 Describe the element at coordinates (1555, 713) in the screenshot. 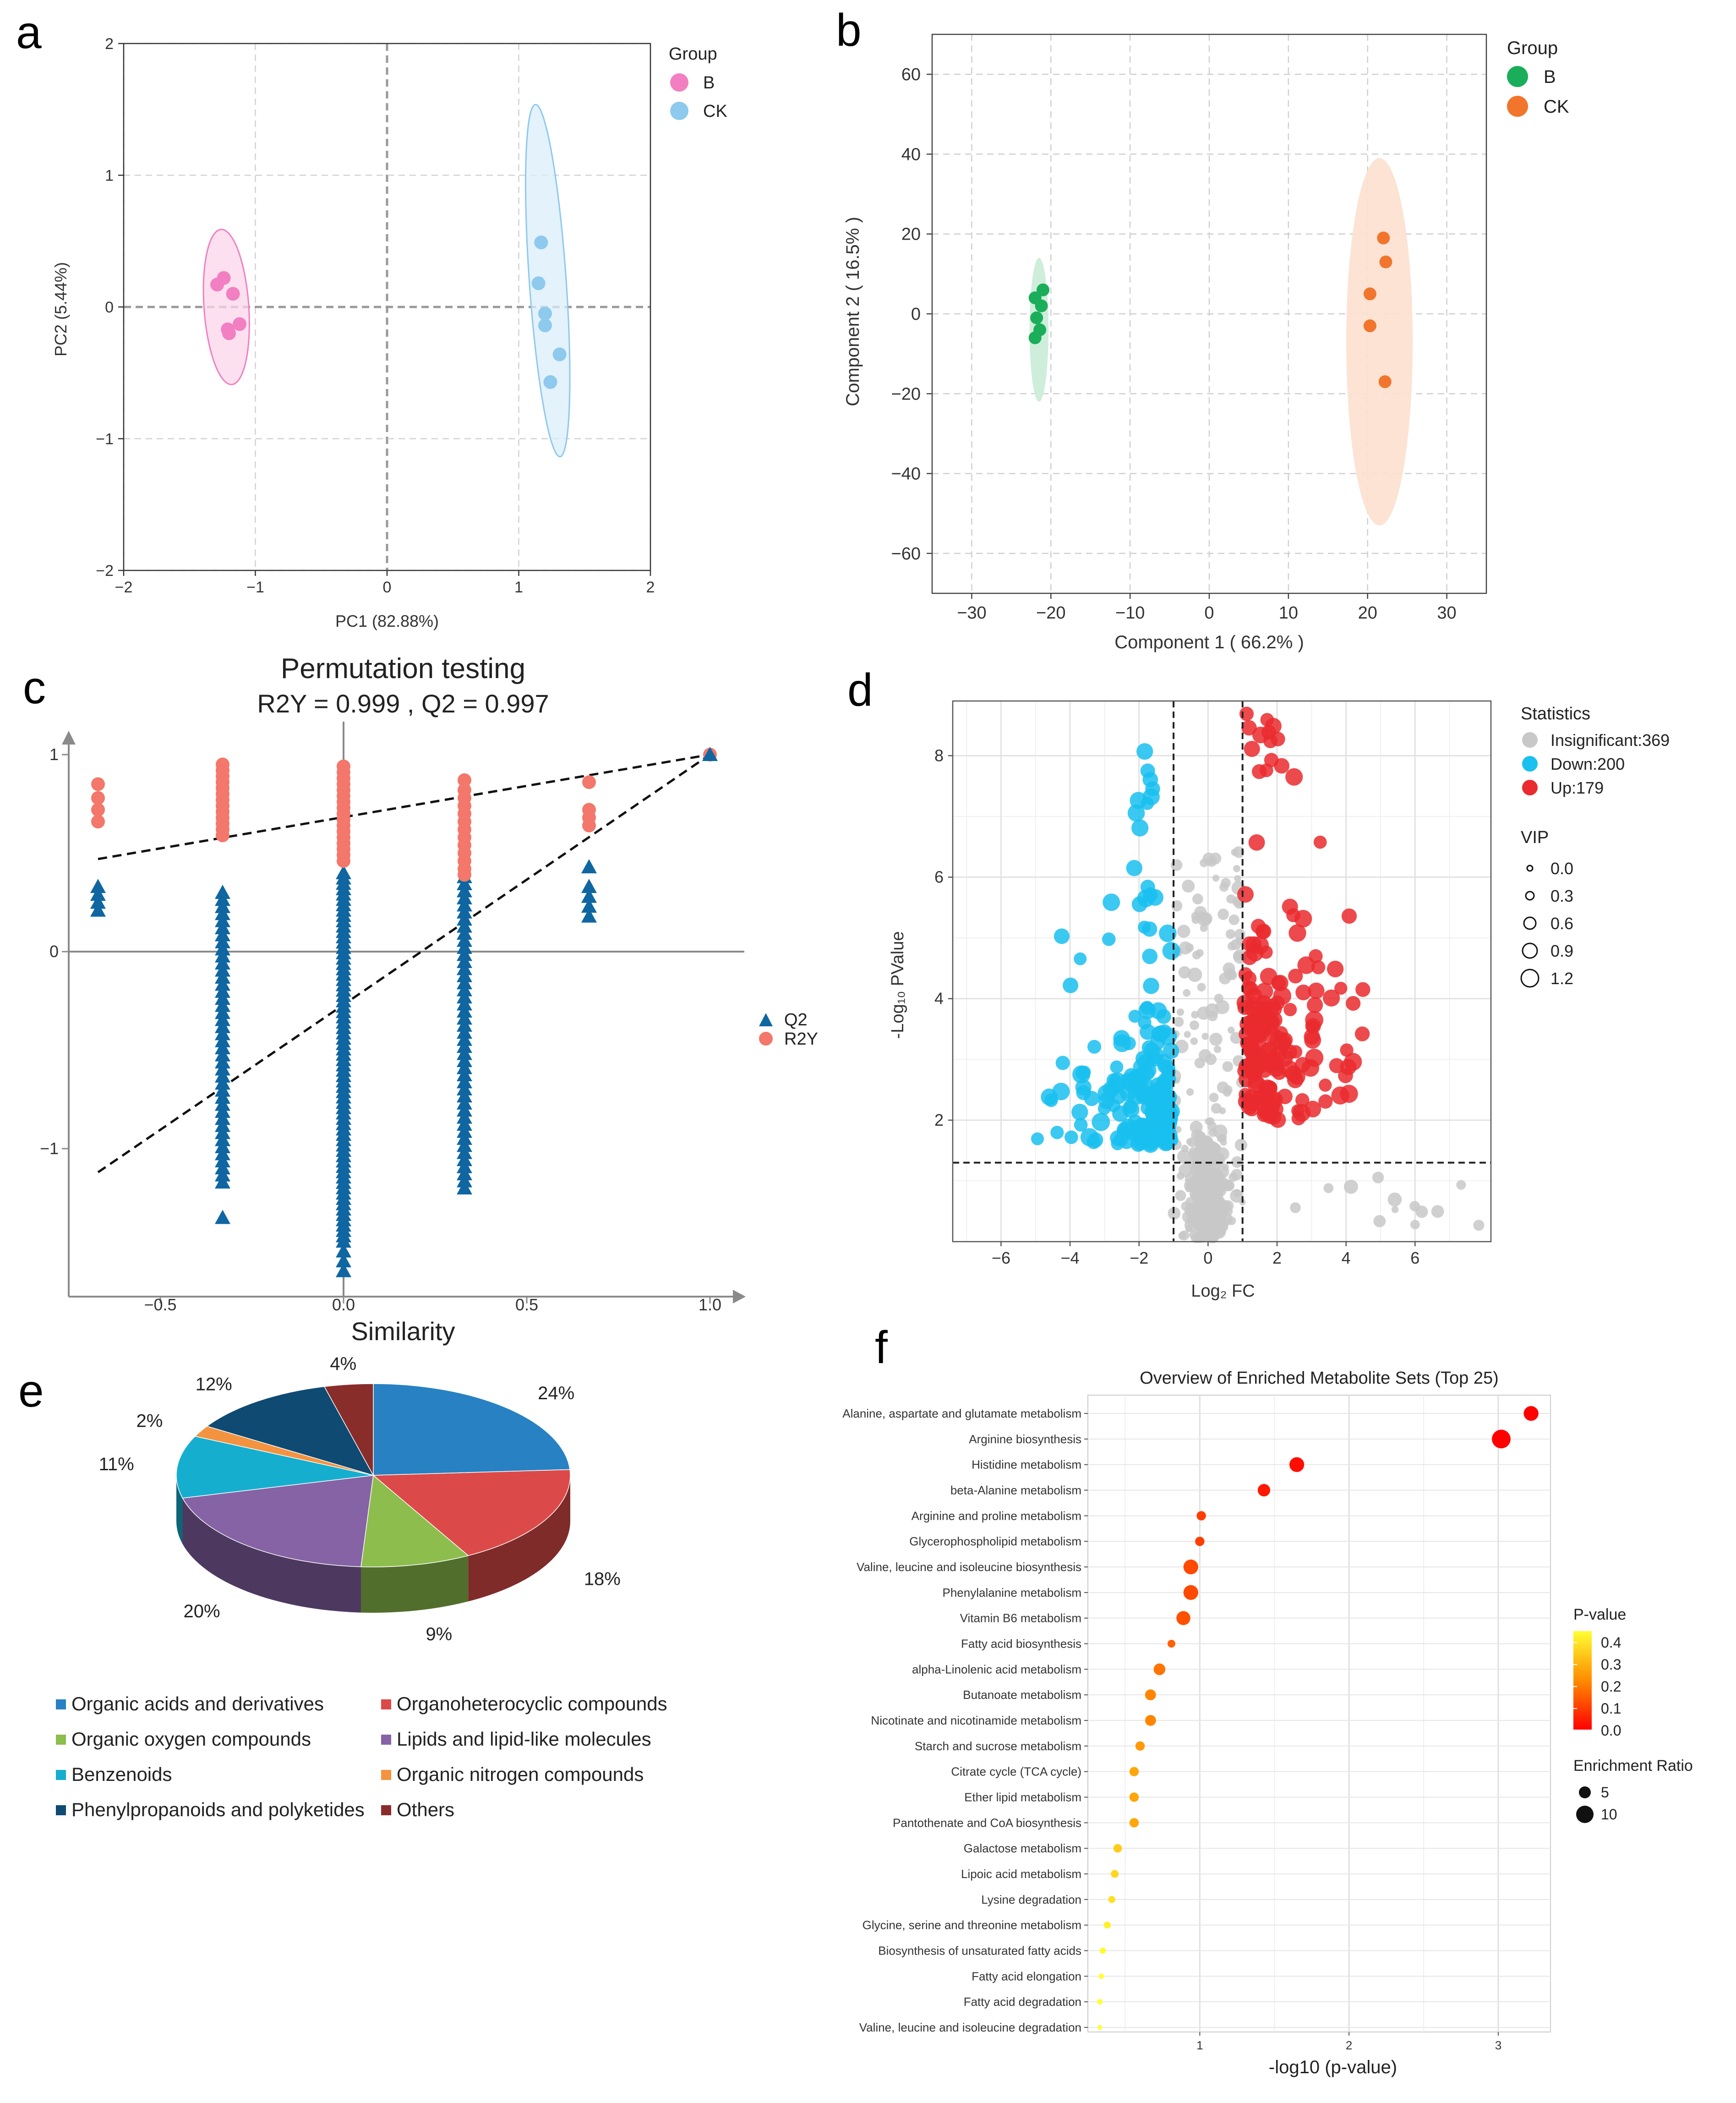

I see `panel-d-legend-stats-title: Statistics` at that location.